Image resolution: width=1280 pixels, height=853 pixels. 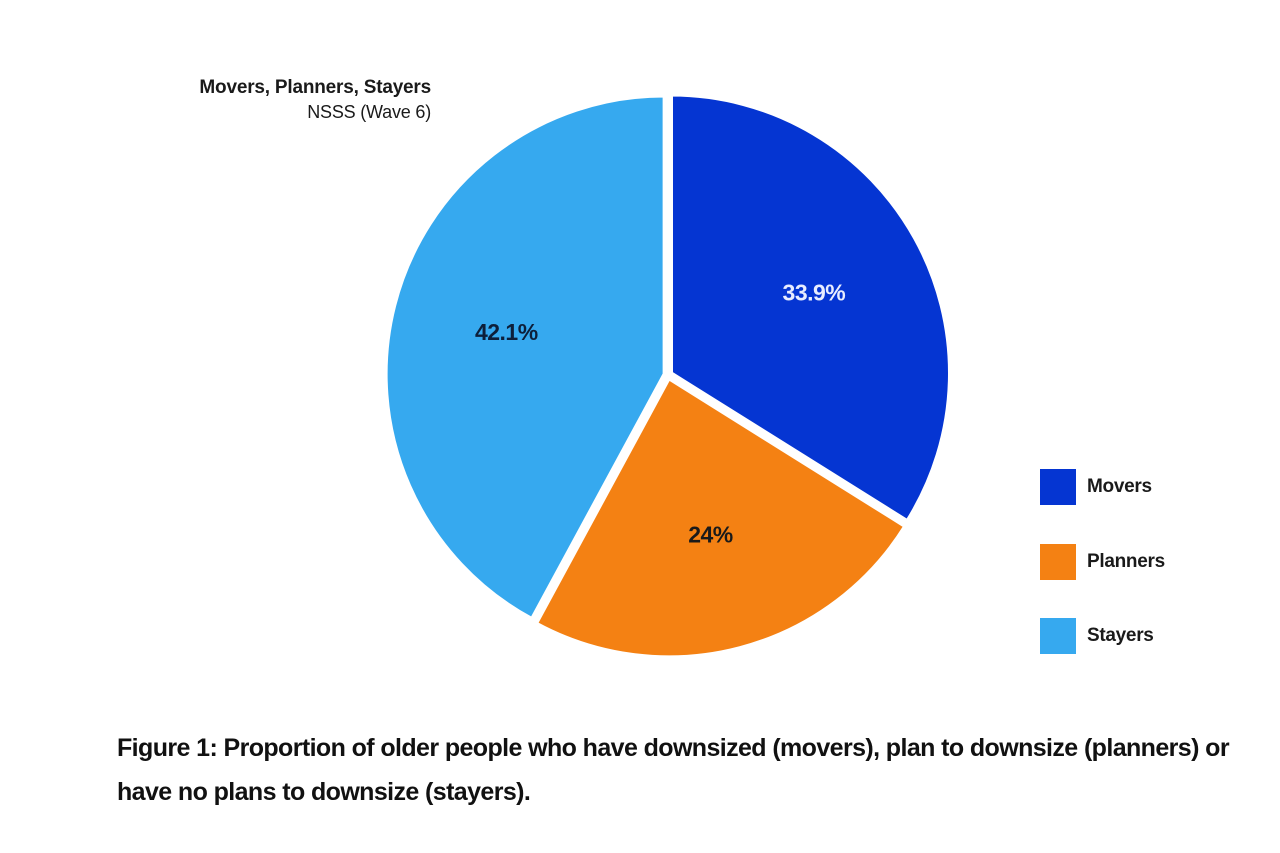 I want to click on legend-item-stayers: Stayers, so click(x=1150, y=636).